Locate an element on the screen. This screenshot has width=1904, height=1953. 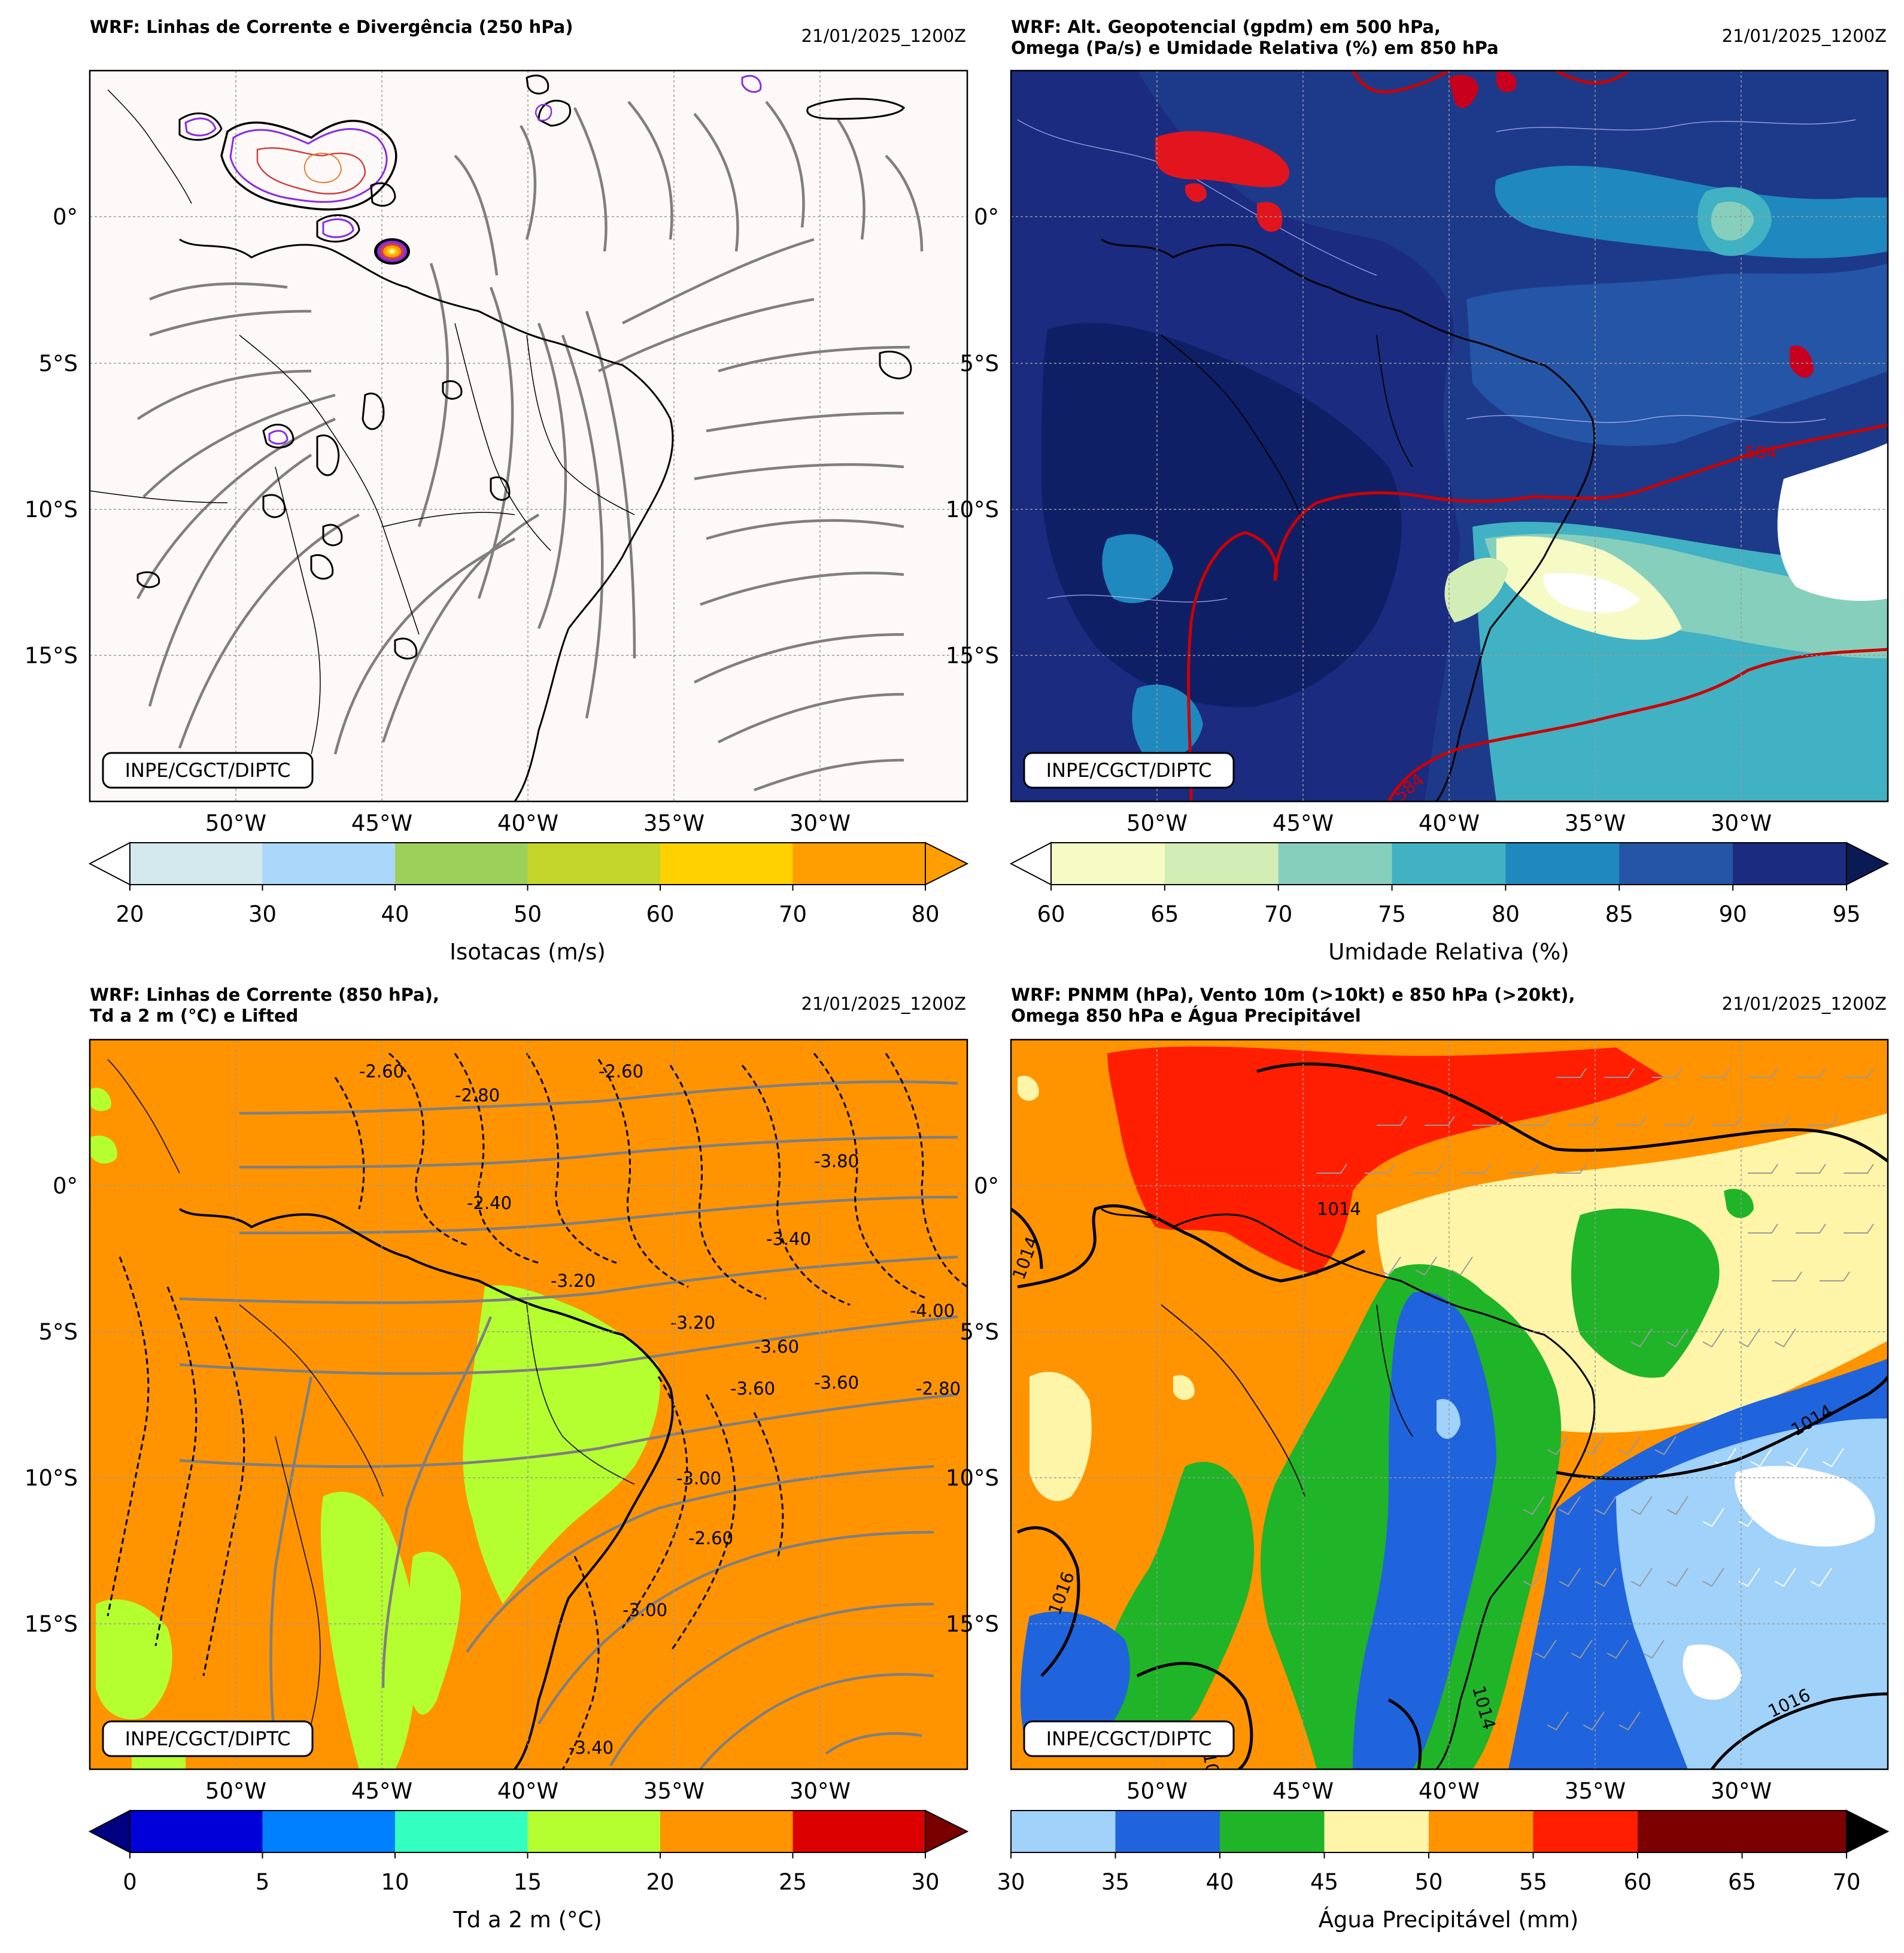
panel-1-lat-tick: 10°S is located at coordinates (51, 510).